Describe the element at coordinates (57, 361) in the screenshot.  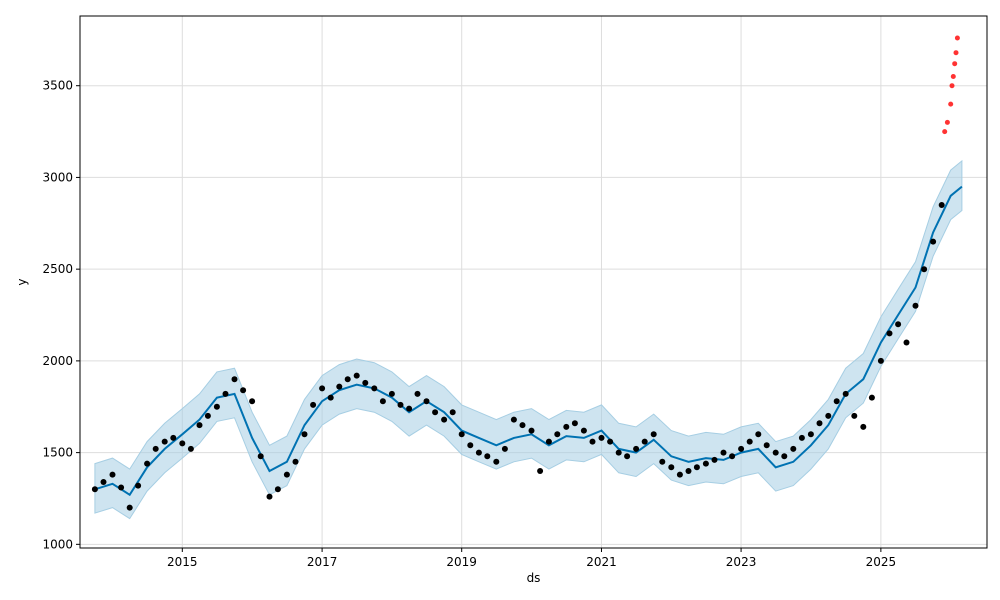
I see `y-tick-label: 2000` at that location.